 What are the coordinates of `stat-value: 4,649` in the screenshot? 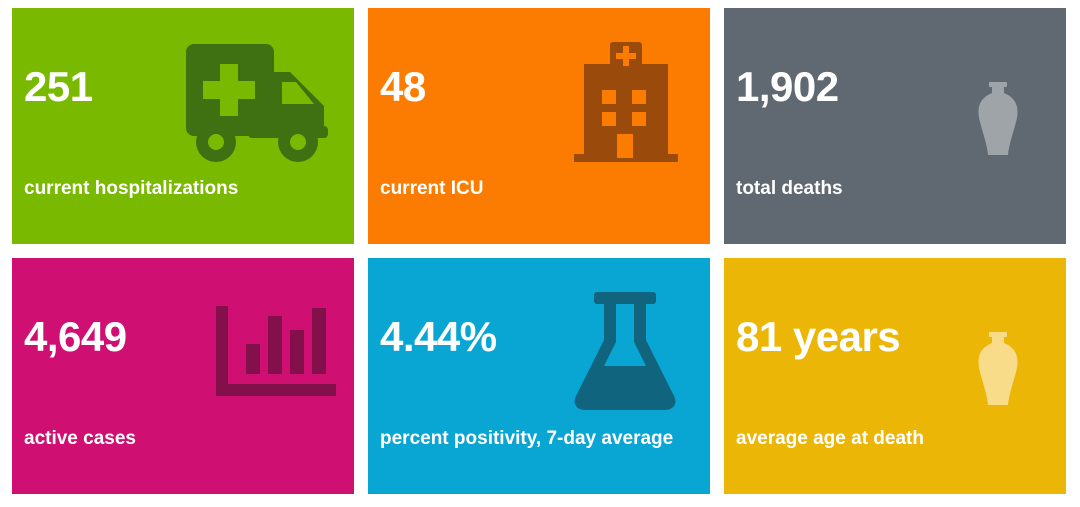 It's located at (75, 336).